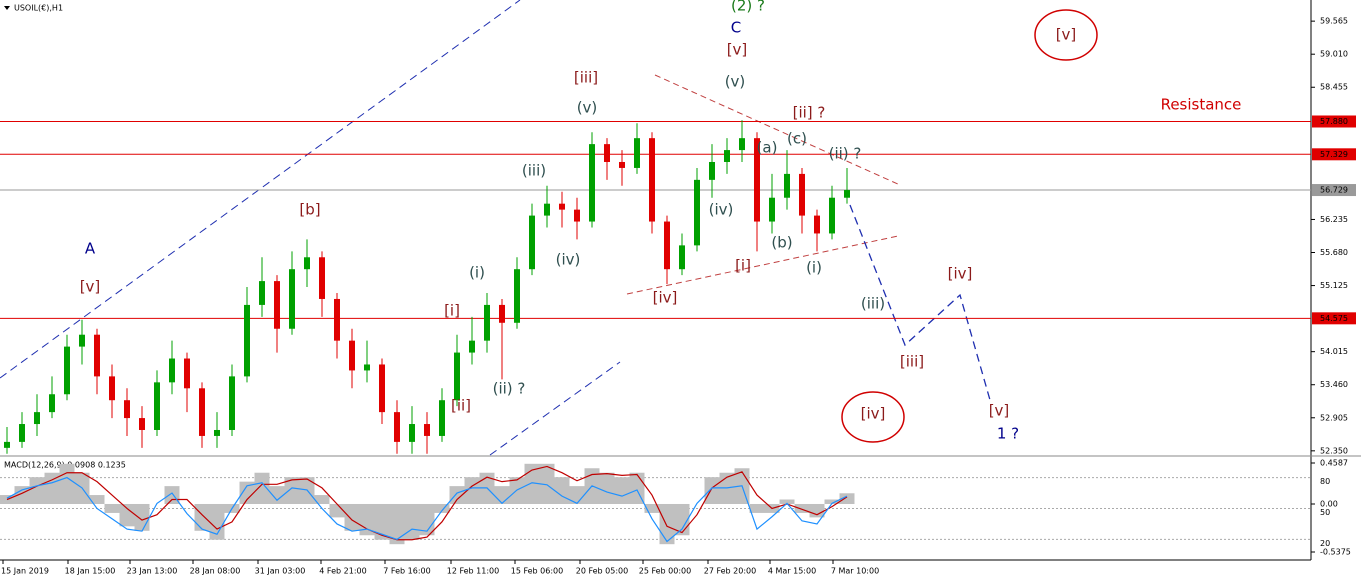 This screenshot has width=1361, height=583. I want to click on level-label: 56.729, so click(1334, 190).